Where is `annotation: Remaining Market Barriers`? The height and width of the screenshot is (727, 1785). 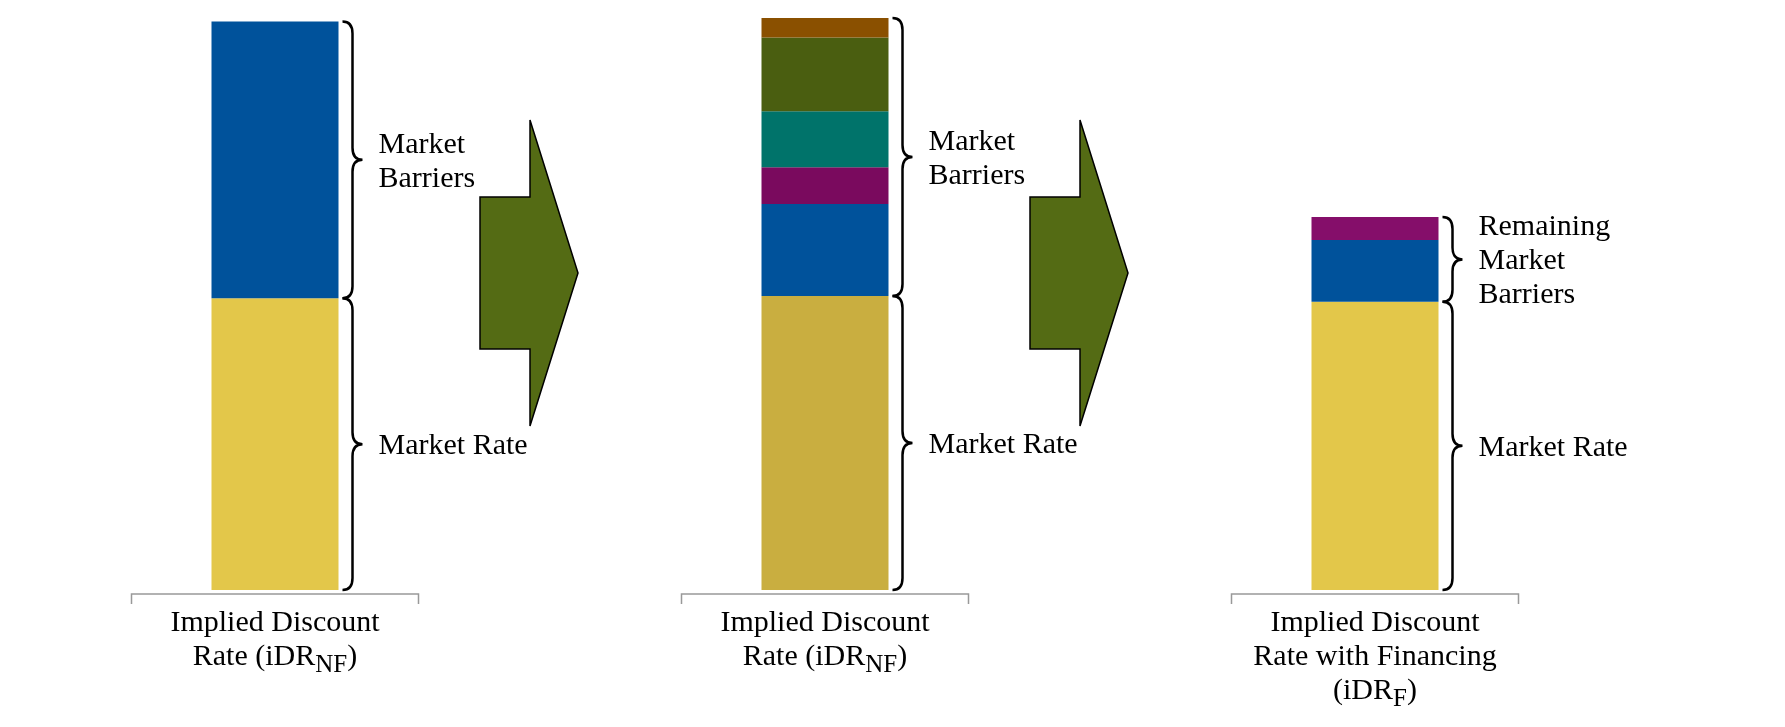 annotation: Remaining Market Barriers is located at coordinates (1545, 259).